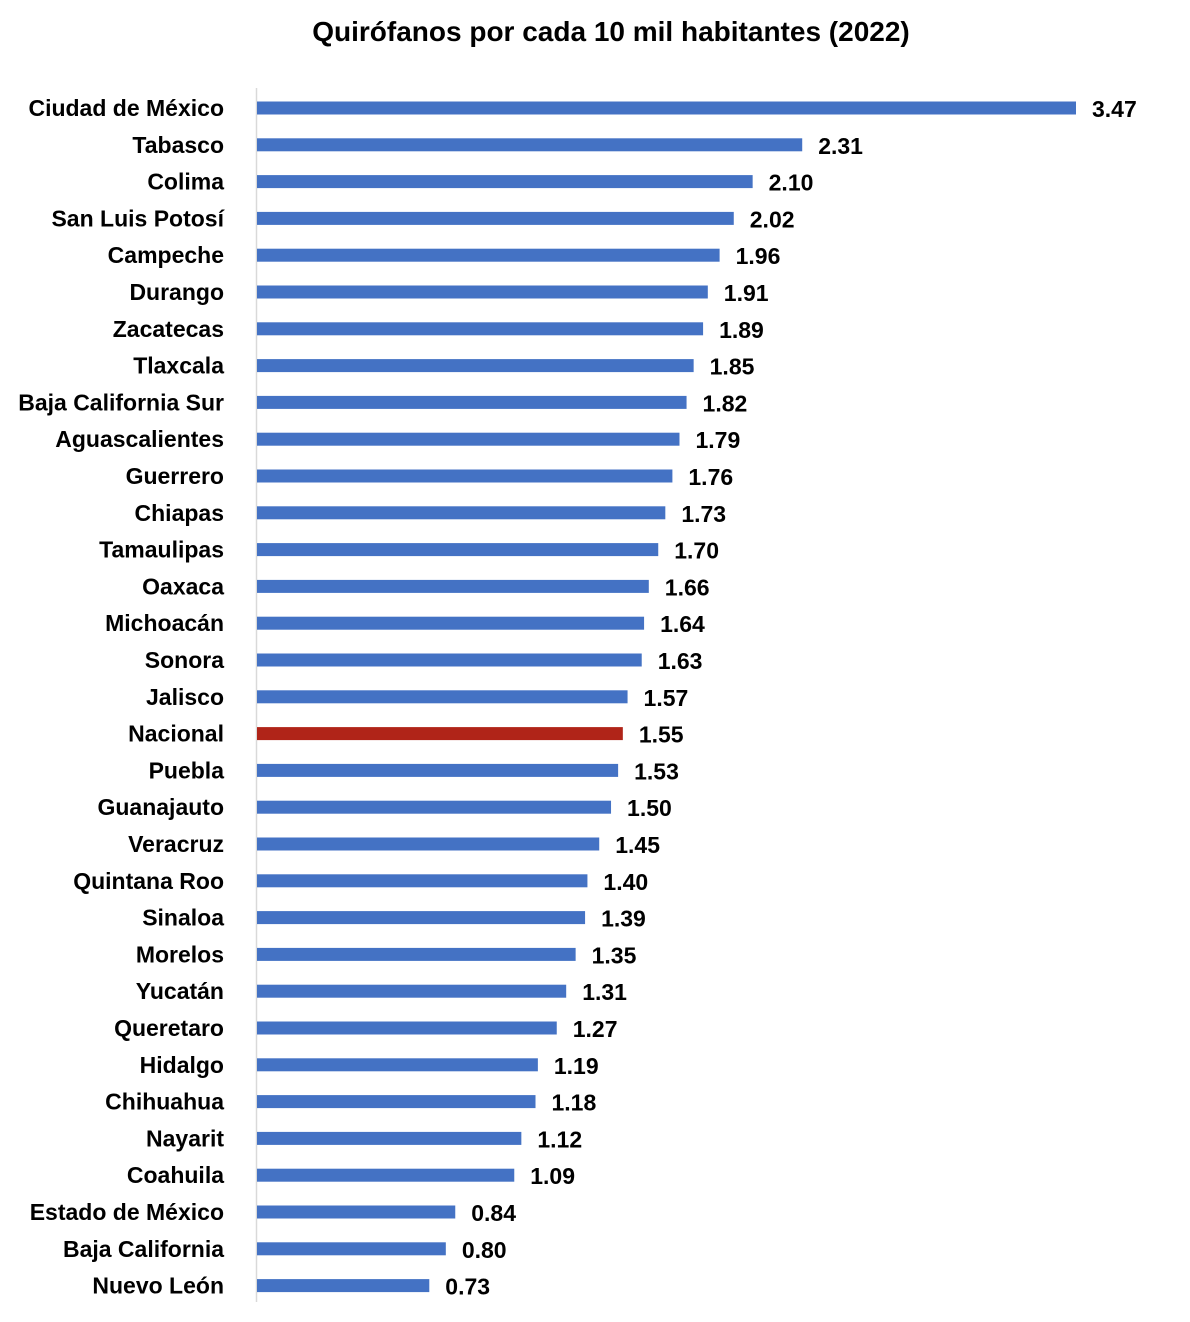 The width and height of the screenshot is (1190, 1322). I want to click on value-label: 1.70, so click(696, 551).